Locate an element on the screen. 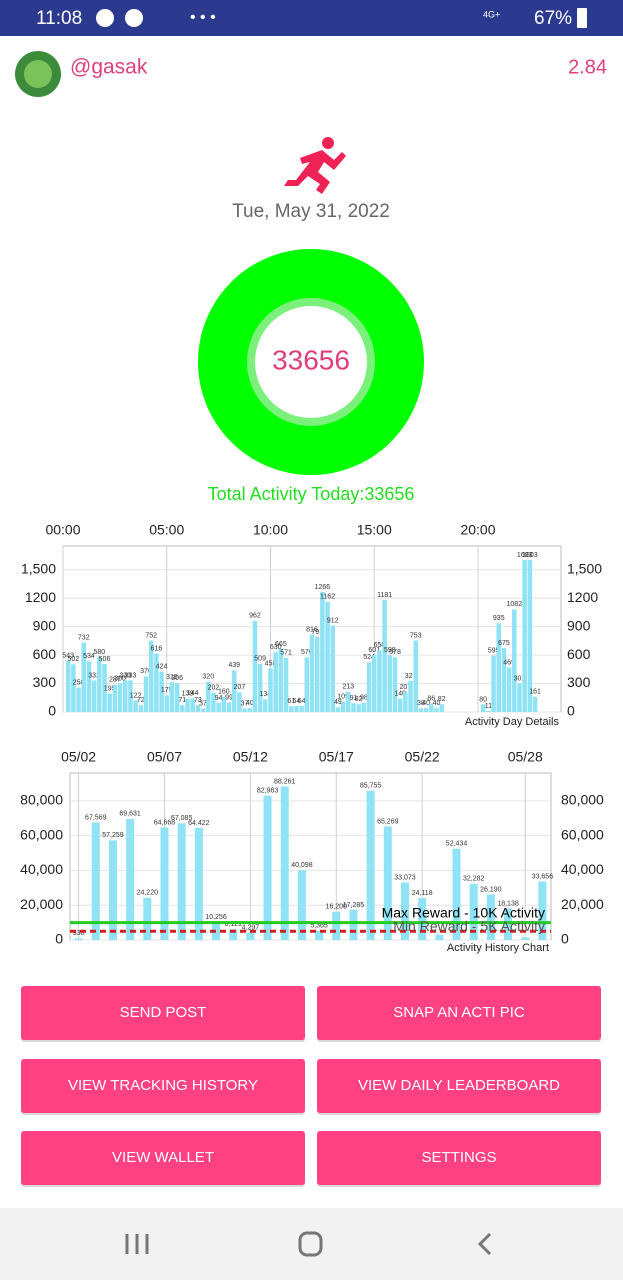  data-label: 69,631 is located at coordinates (130, 814).